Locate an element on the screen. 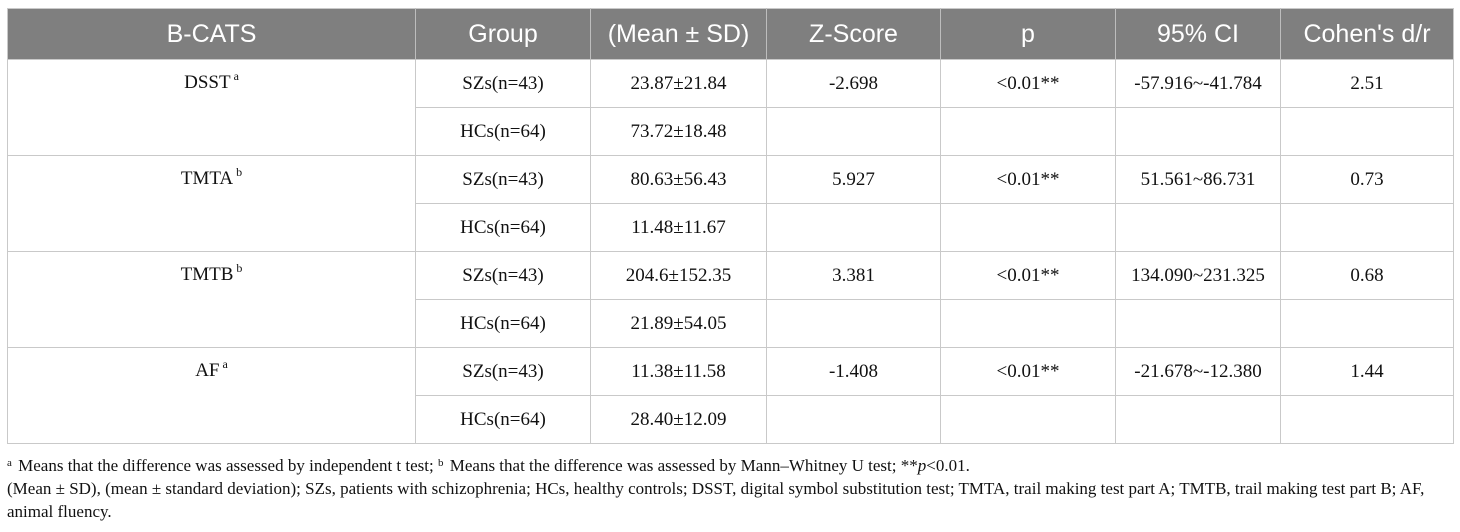 This screenshot has width=1460, height=532. effect-size-cell: 0.73 is located at coordinates (1367, 179).